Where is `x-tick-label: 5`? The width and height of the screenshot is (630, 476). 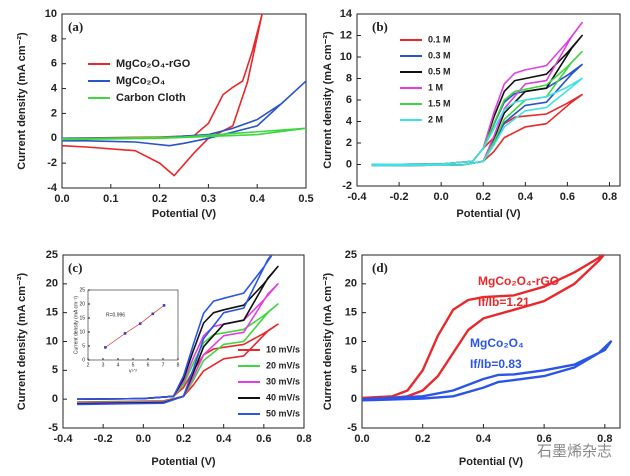 x-tick-label: 5 is located at coordinates (133, 365).